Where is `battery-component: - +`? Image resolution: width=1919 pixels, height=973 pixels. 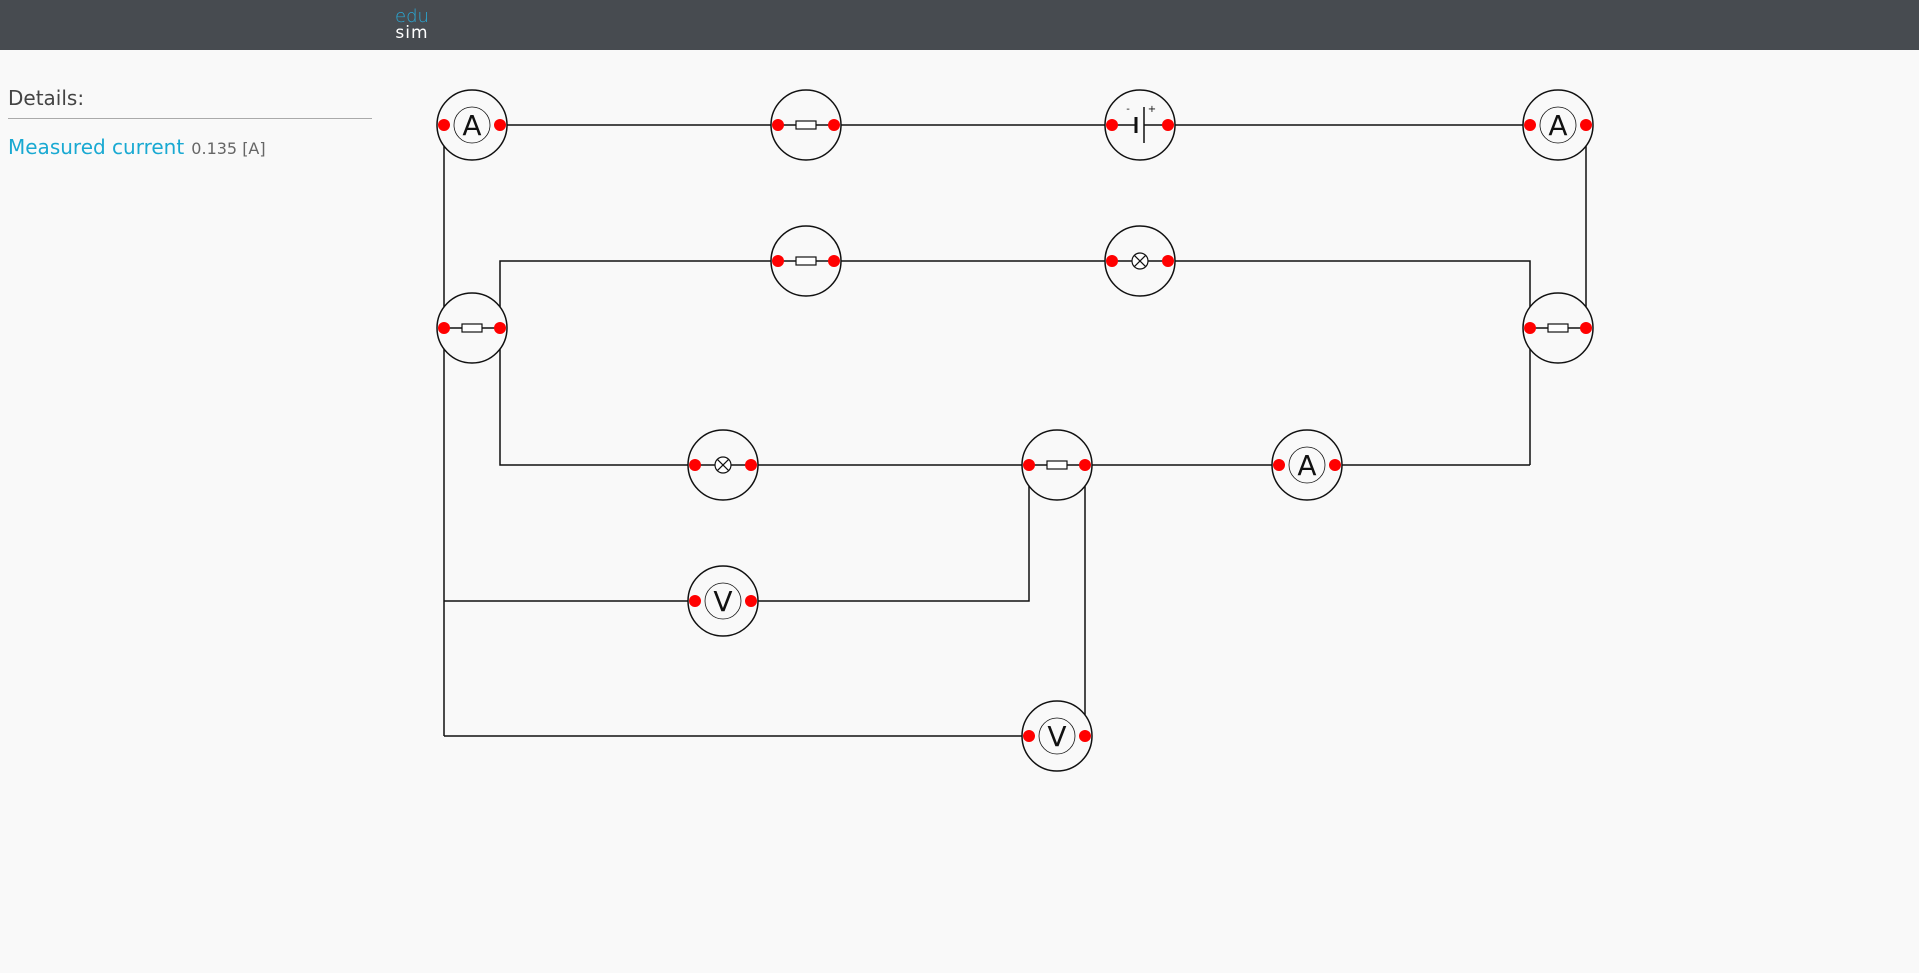 battery-component: - + is located at coordinates (1140, 125).